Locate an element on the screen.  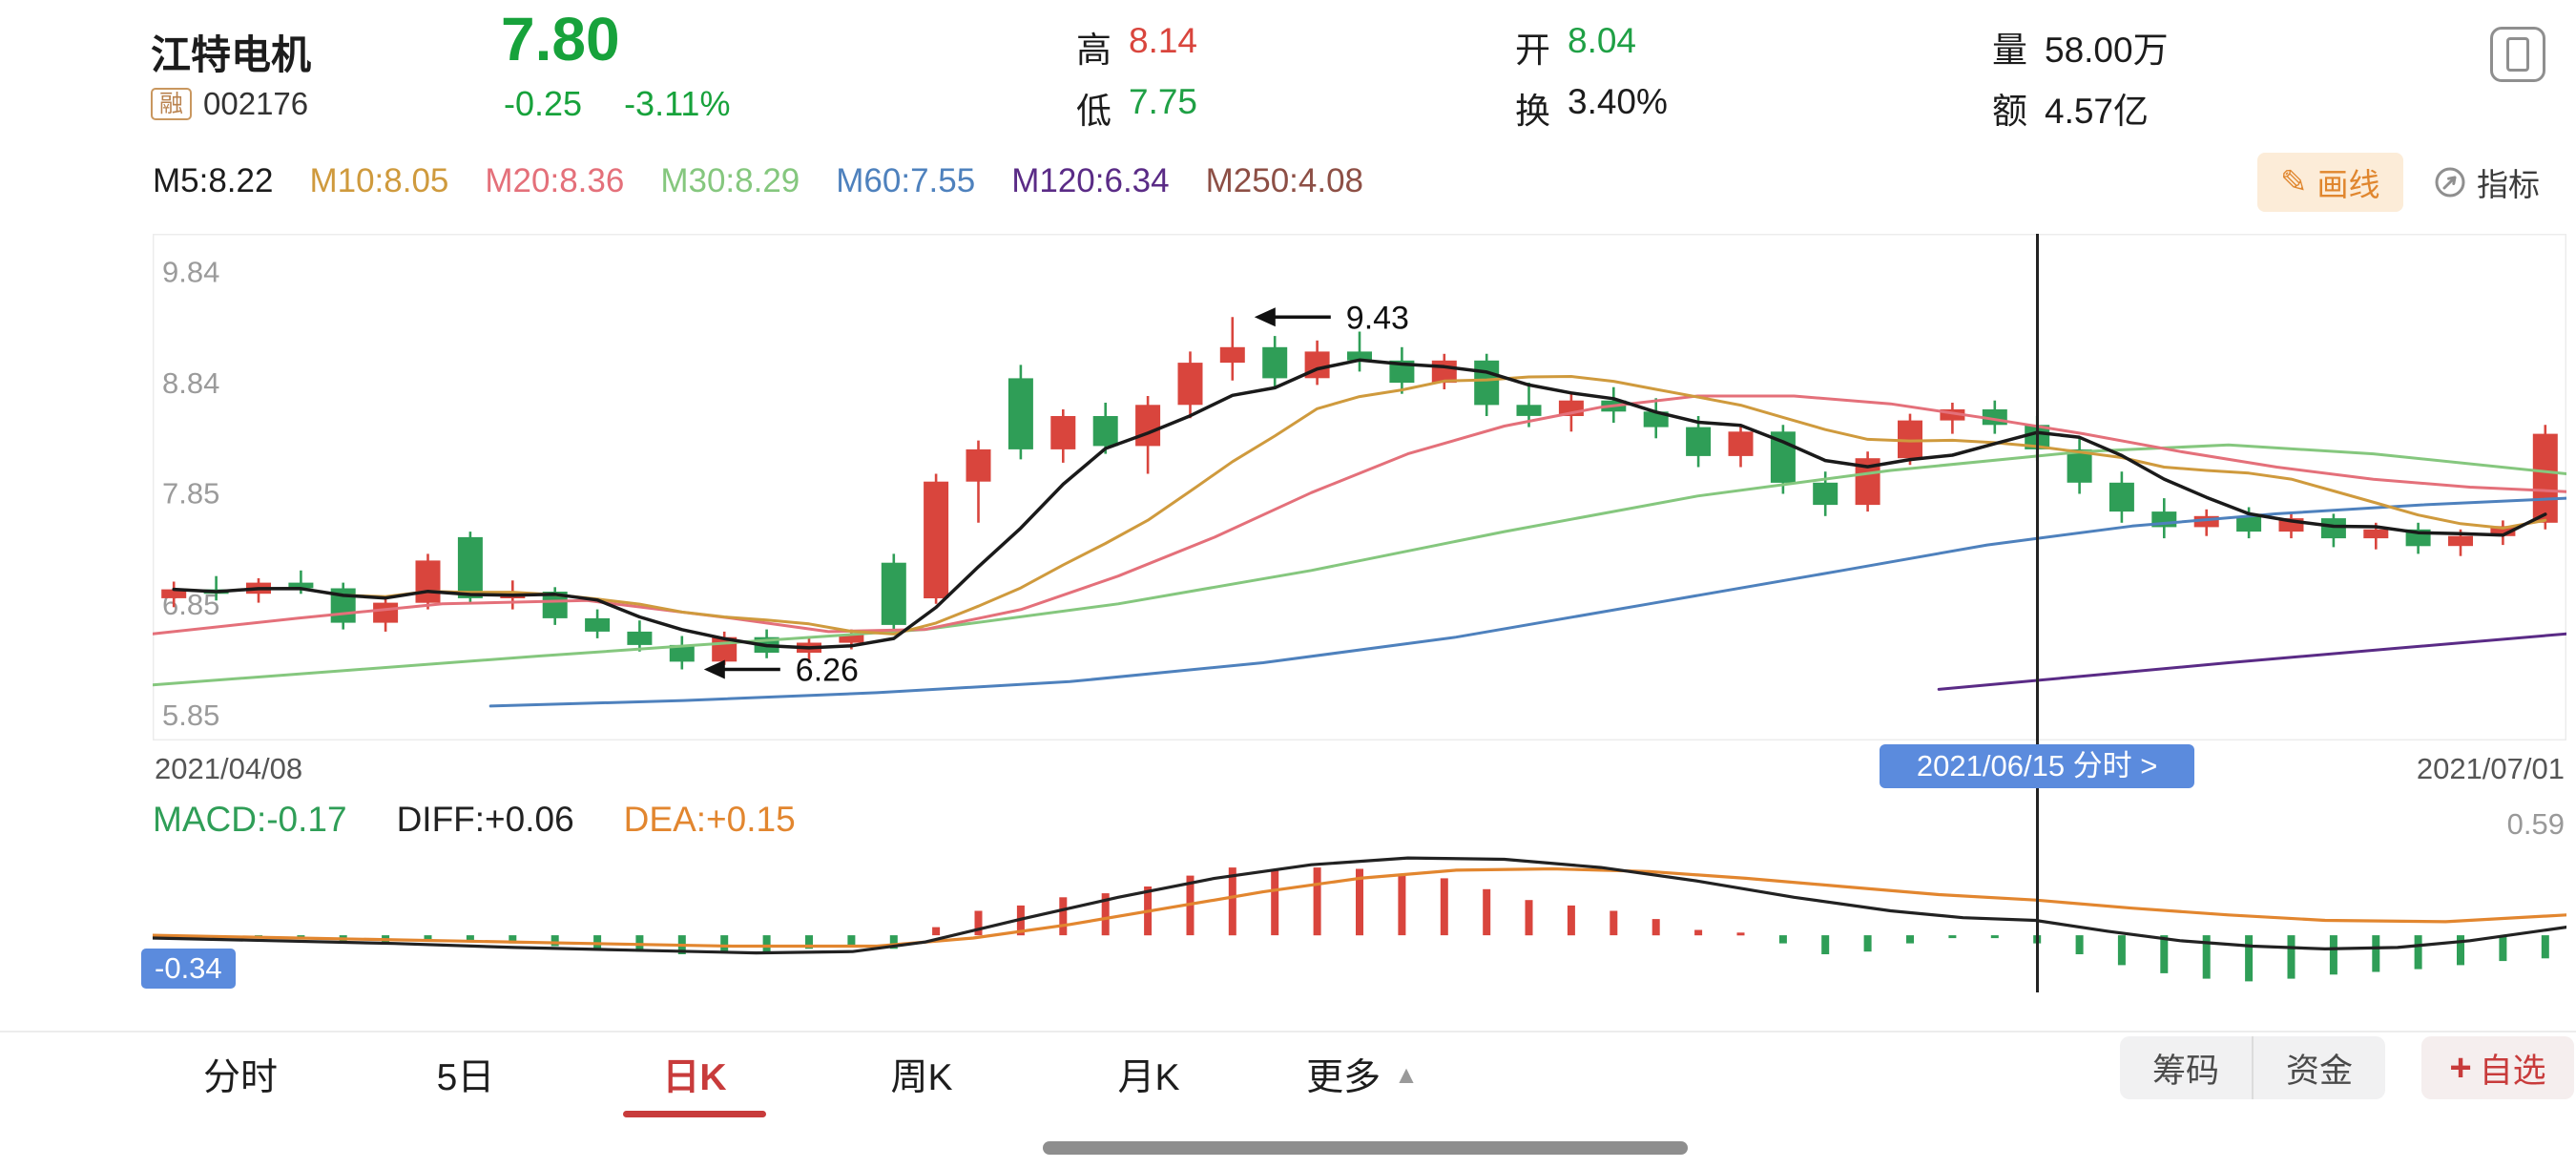
quote-stat-volume: 量 58.00万 is located at coordinates (2080, 47).